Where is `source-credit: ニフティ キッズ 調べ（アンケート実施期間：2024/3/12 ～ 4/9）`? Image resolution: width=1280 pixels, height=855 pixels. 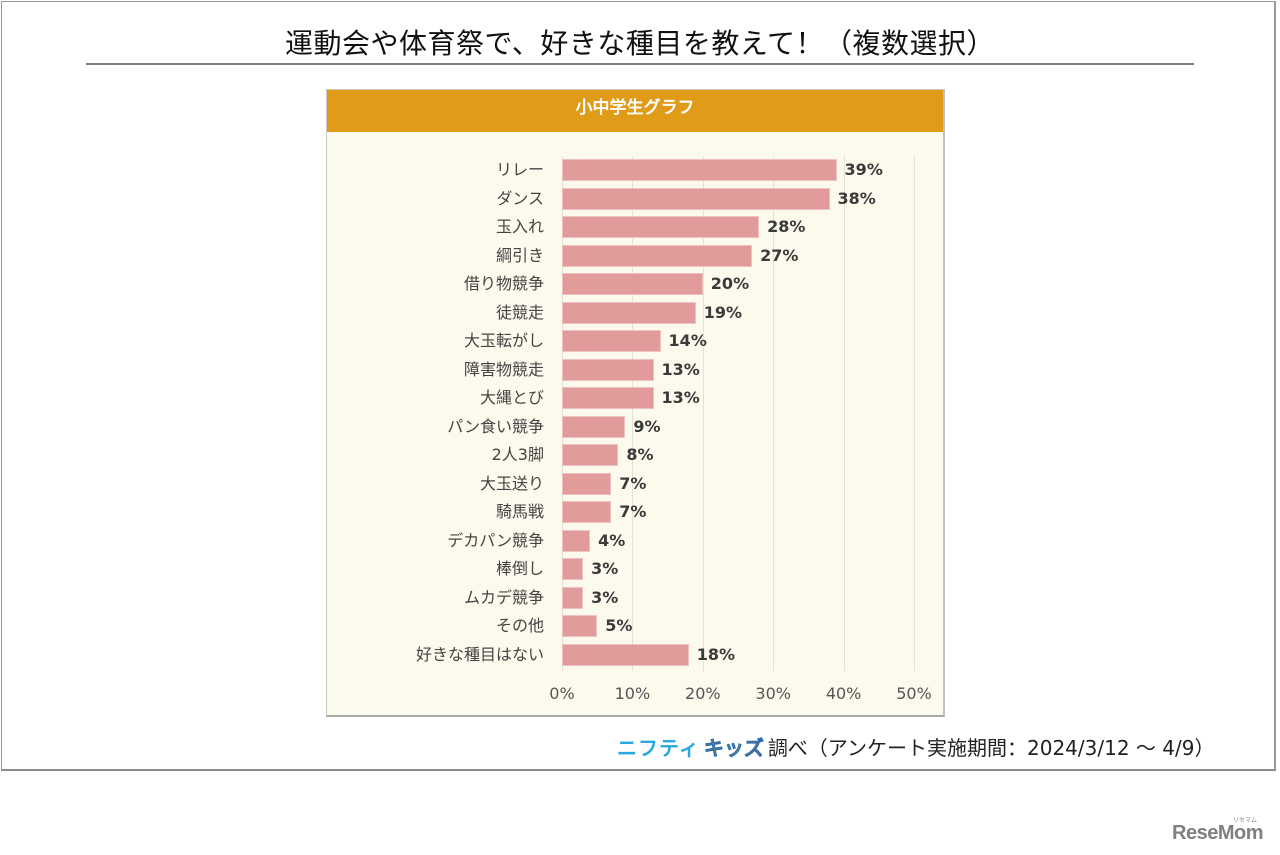
source-credit: ニフティ キッズ 調べ（アンケート実施期間：2024/3/12 ～ 4/9） is located at coordinates (915, 746).